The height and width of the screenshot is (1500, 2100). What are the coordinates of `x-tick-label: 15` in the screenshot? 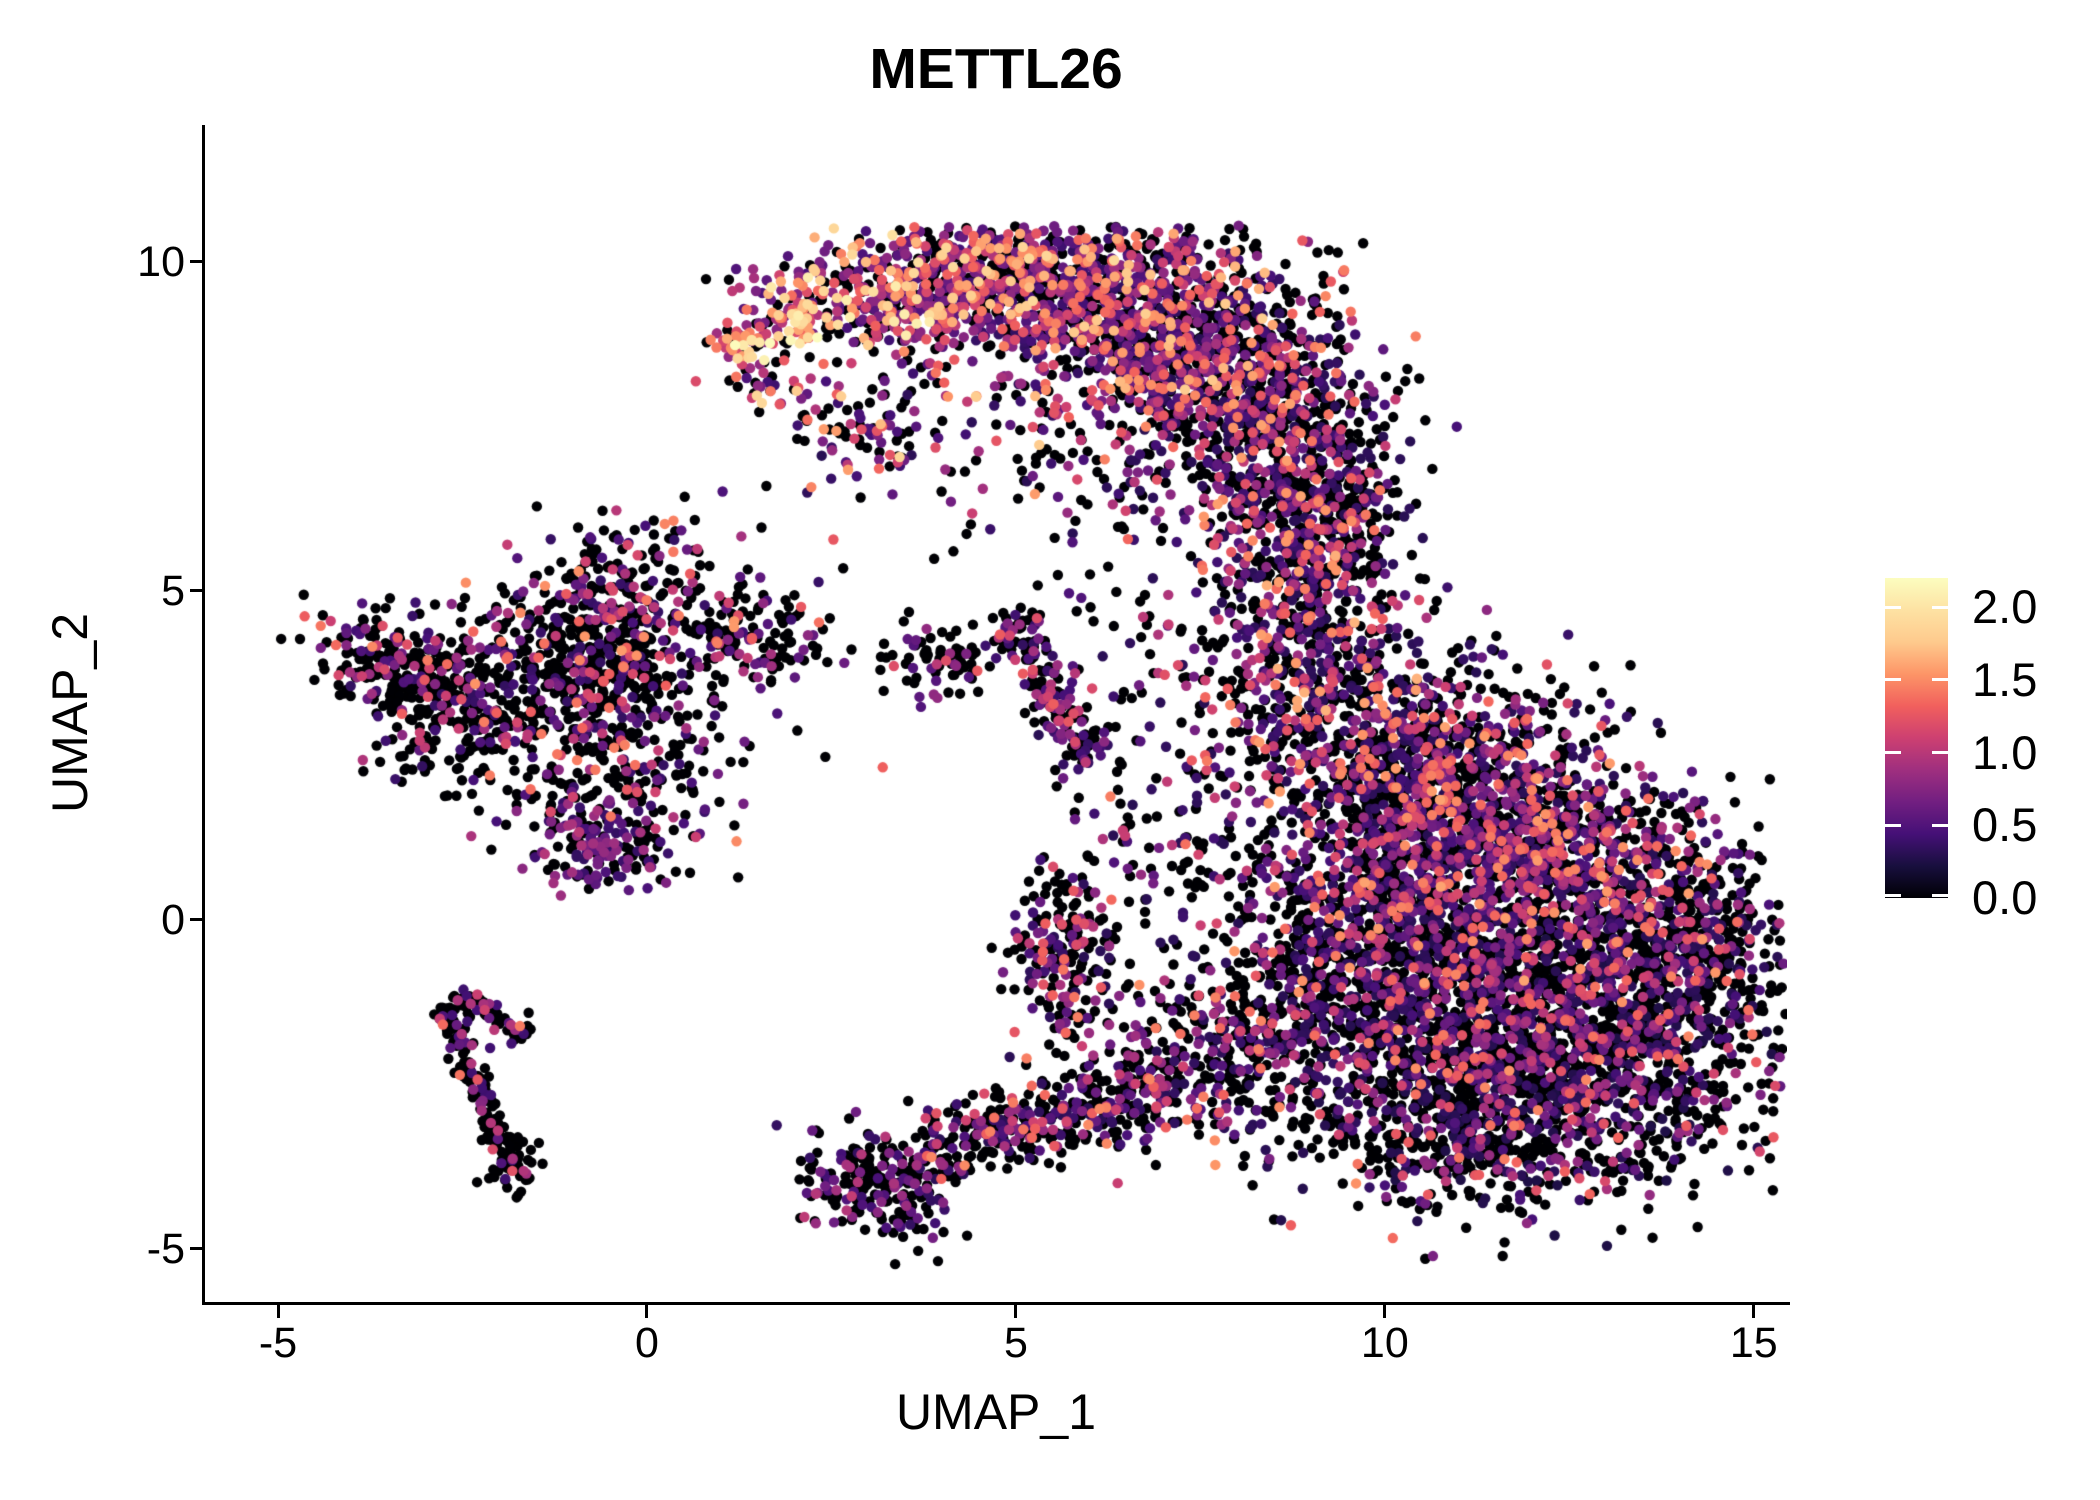 It's located at (1753, 1343).